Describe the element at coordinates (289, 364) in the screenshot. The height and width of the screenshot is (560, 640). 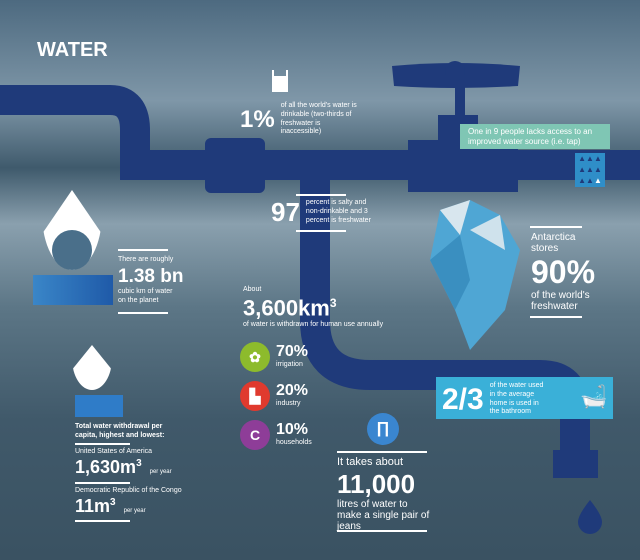
I see `irrigation-label: irrigation` at that location.